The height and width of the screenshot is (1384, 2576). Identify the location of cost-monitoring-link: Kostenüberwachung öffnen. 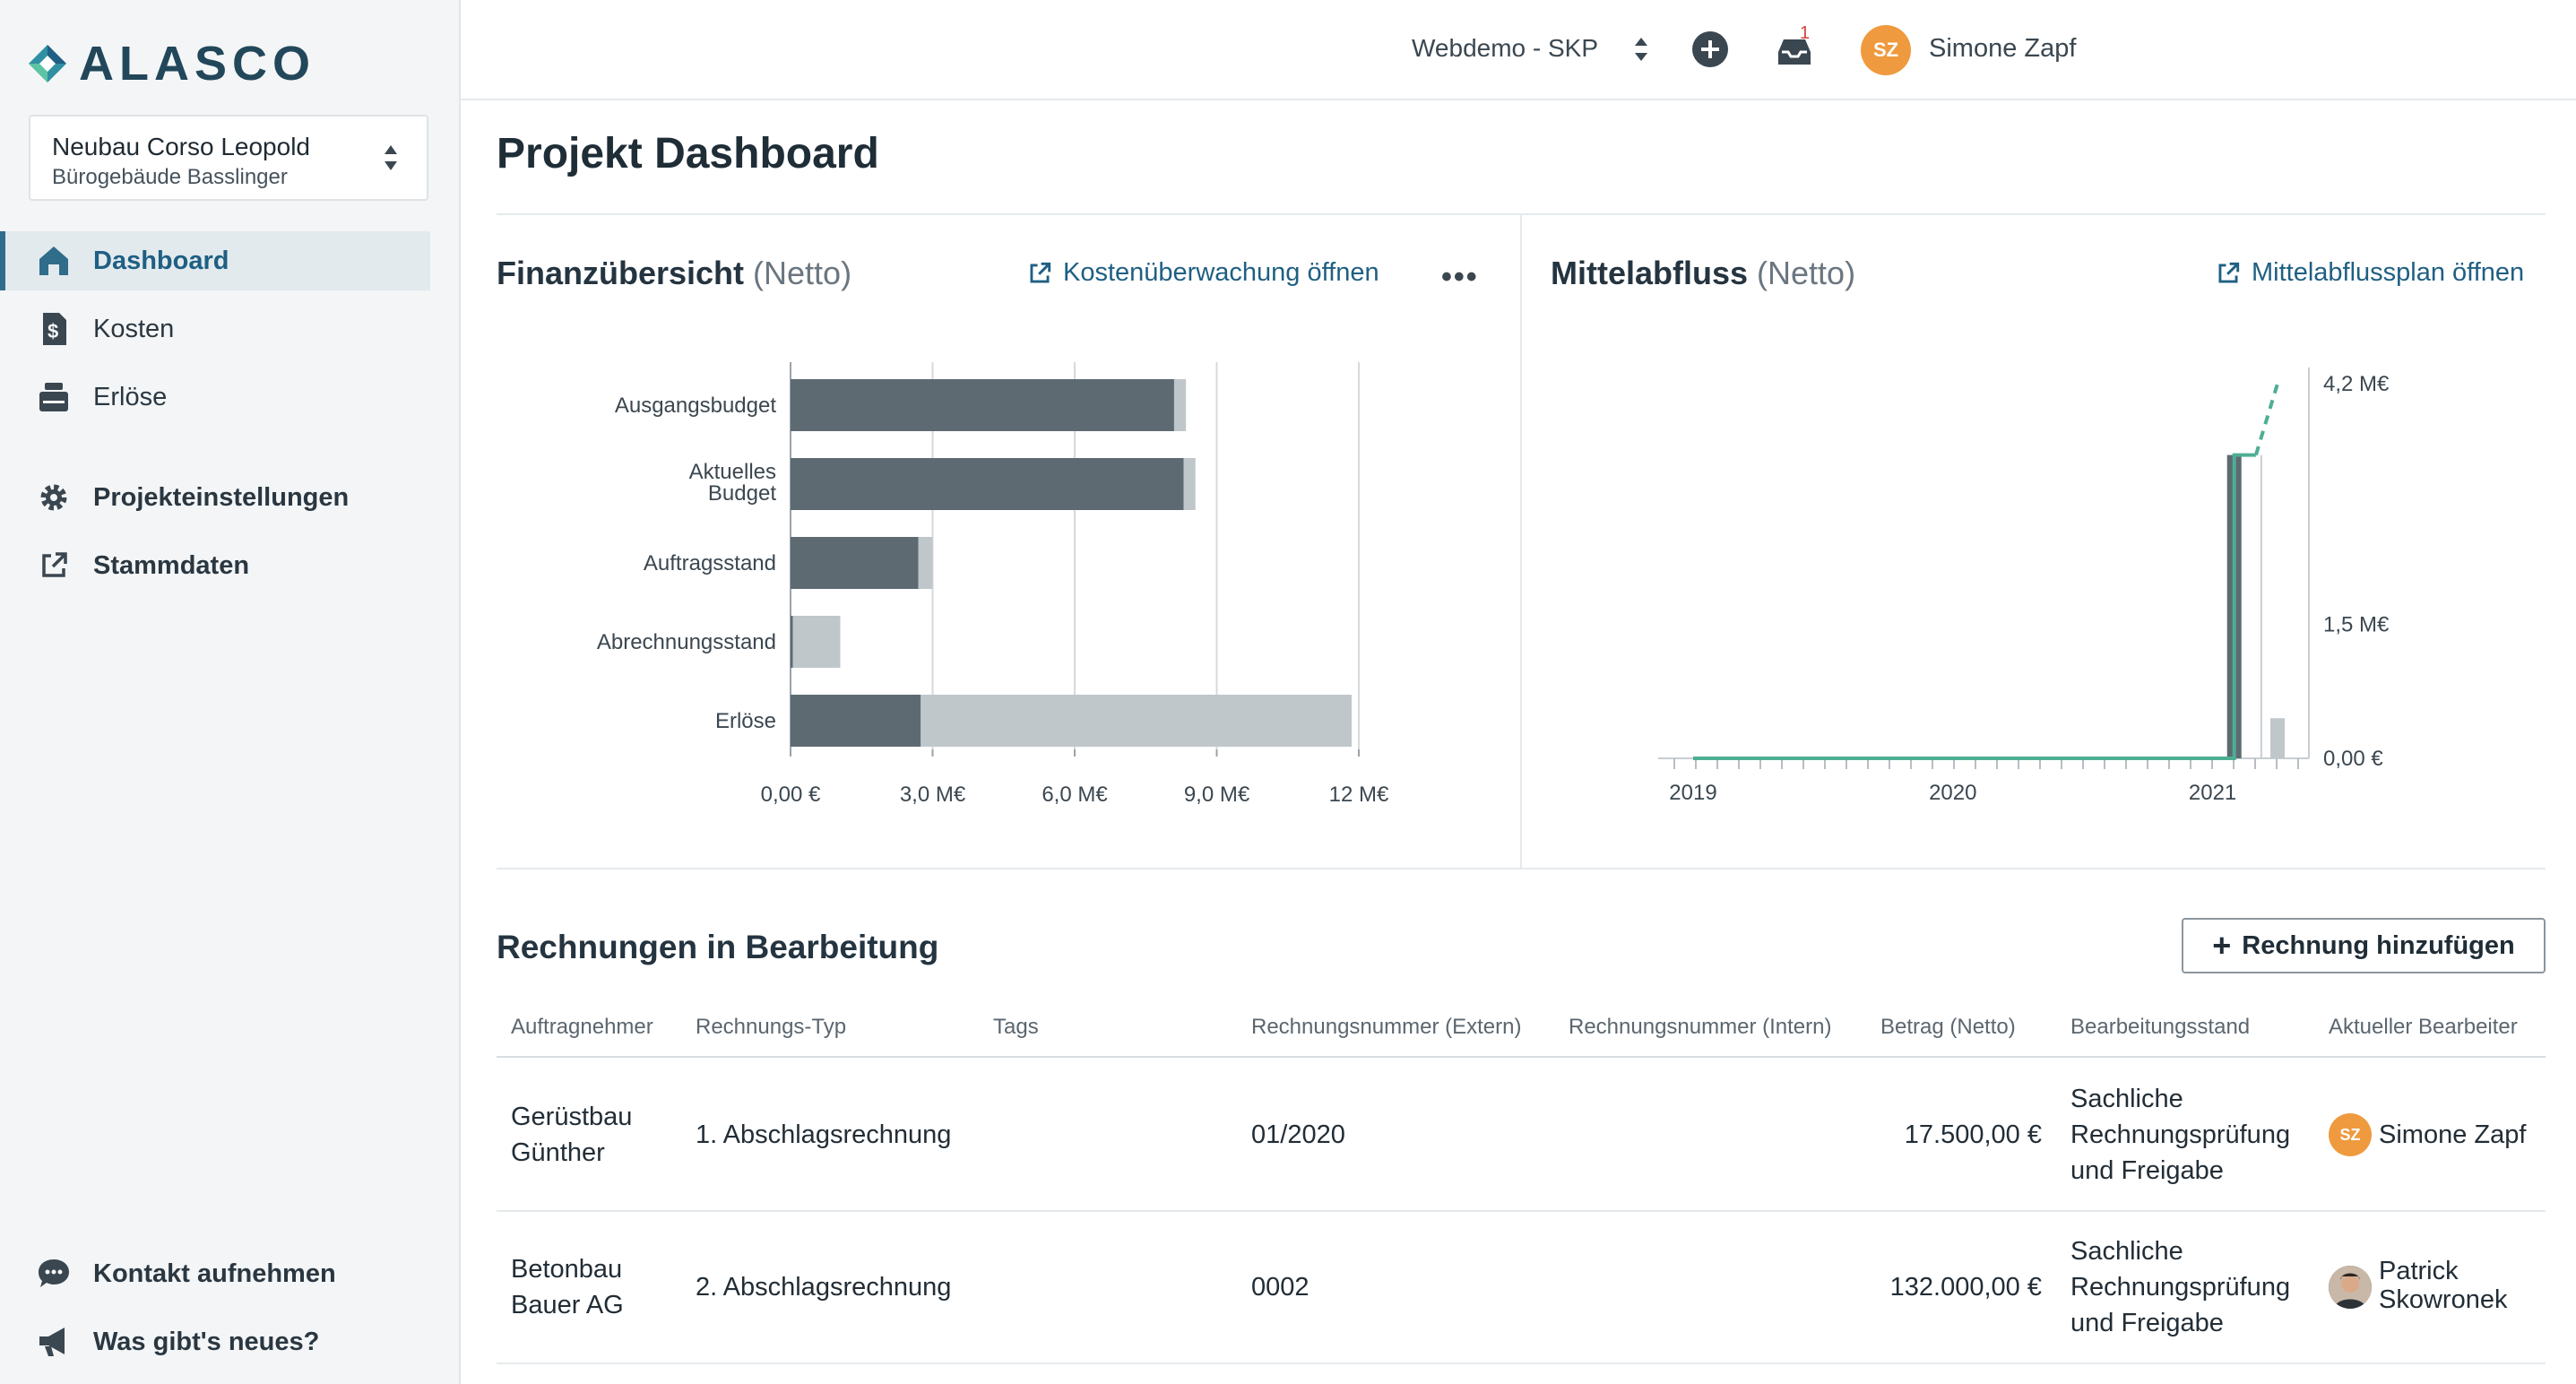
(1203, 273).